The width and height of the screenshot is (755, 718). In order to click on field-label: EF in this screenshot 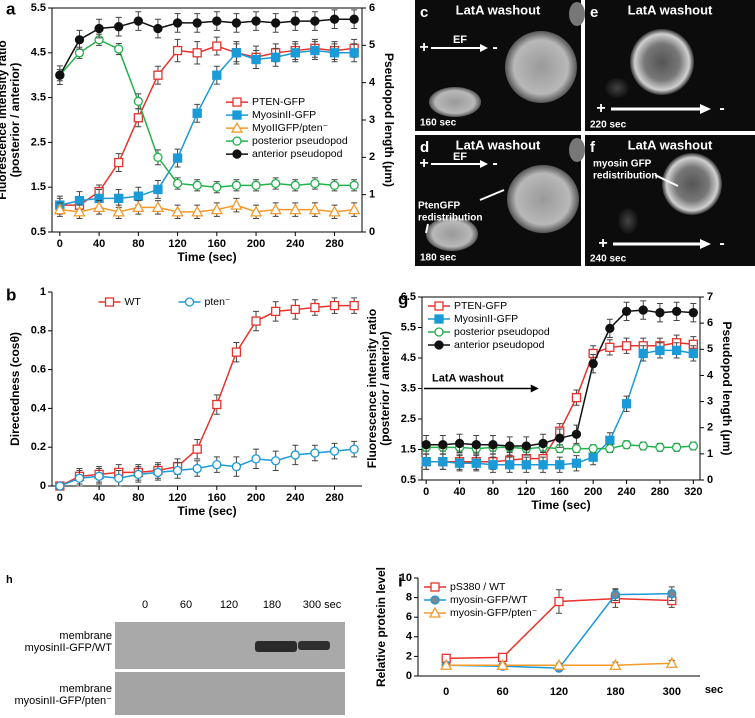, I will do `click(460, 157)`.